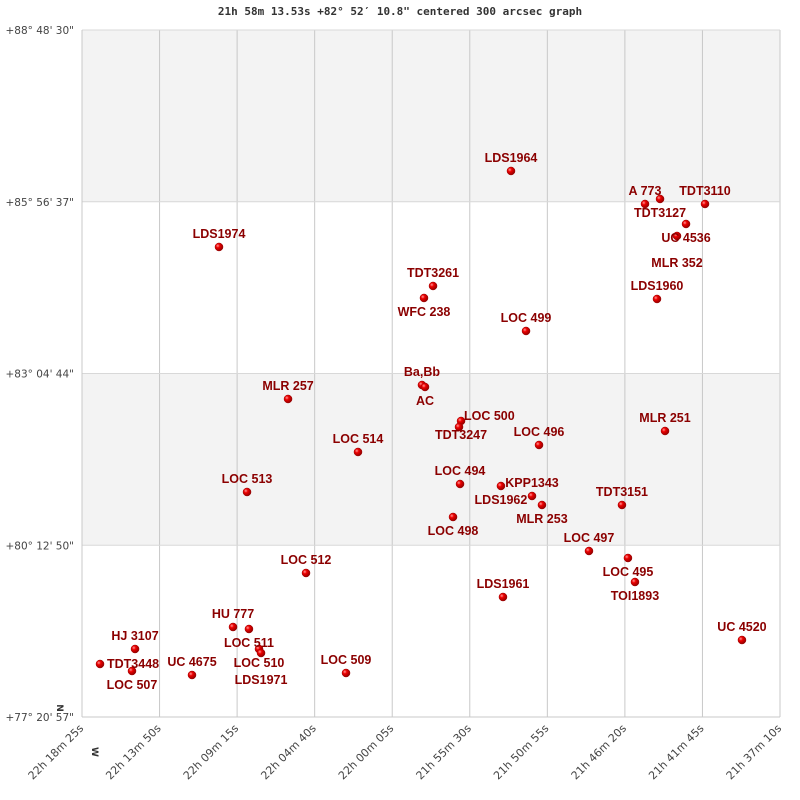 This screenshot has width=800, height=800. I want to click on star-label: LDS1974, so click(219, 234).